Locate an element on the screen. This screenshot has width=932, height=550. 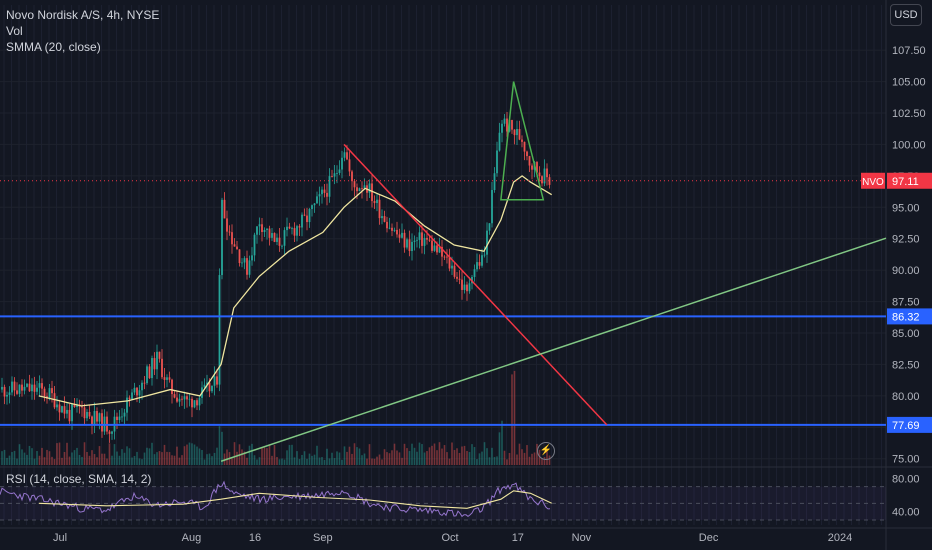
smma-legend: SMMA (20, close) is located at coordinates (53, 47).